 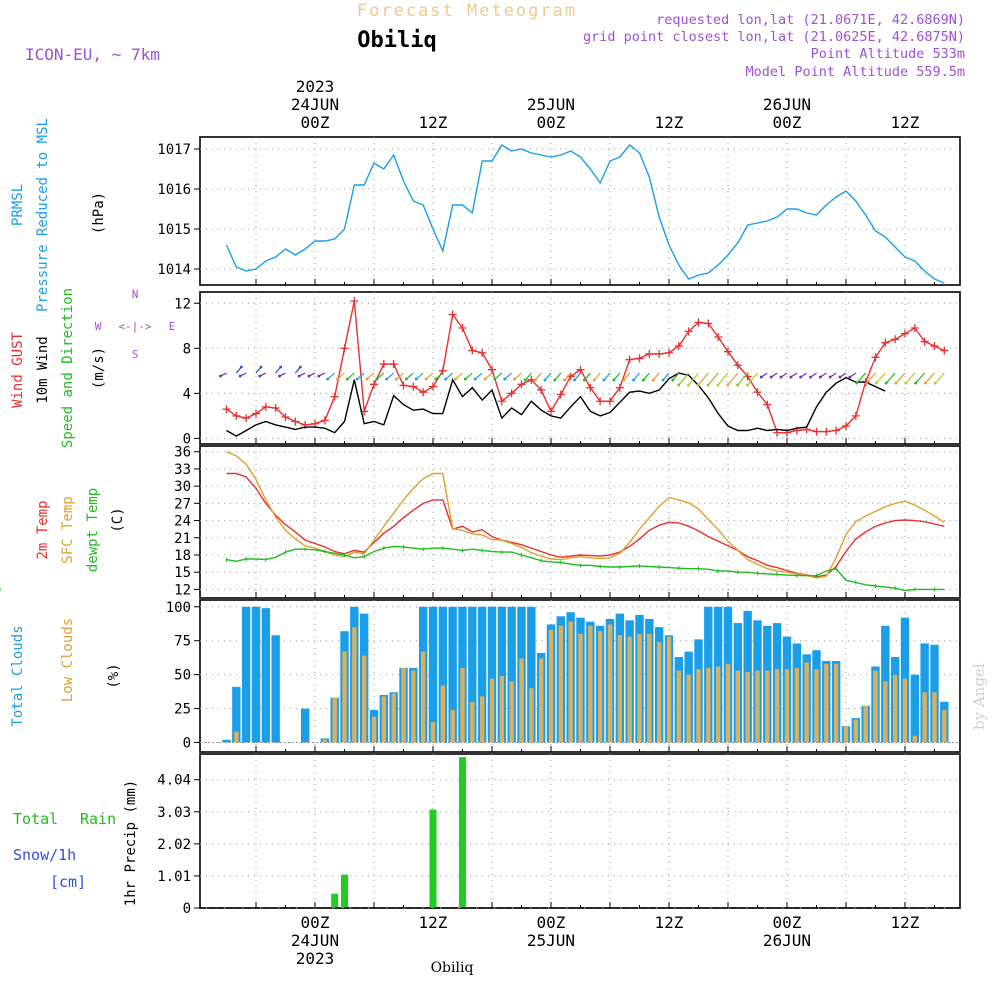 I want to click on temp-ytick-label: 24, so click(x=182, y=522).